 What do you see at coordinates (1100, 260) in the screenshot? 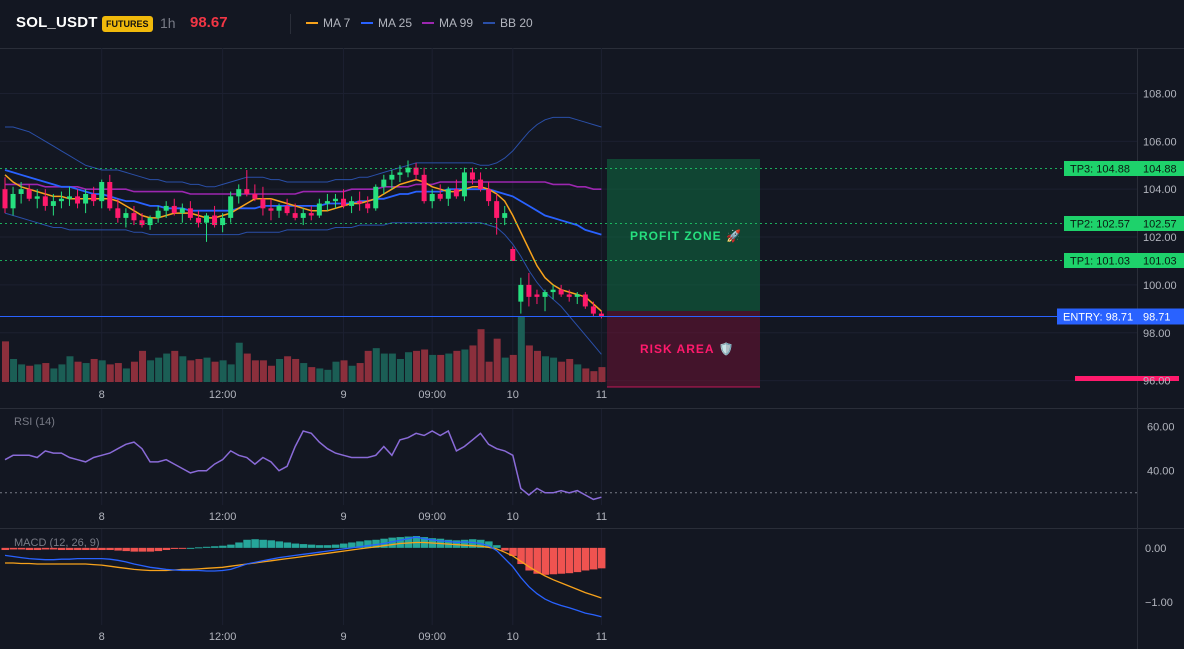
I see `tp1-tag: TP1: 101.03` at bounding box center [1100, 260].